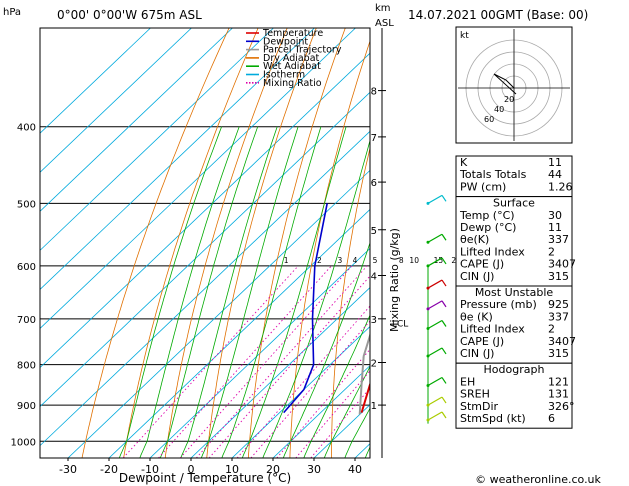  Describe the element at coordinates (436, 309) in the screenshot. I see `wind-barbs` at that location.